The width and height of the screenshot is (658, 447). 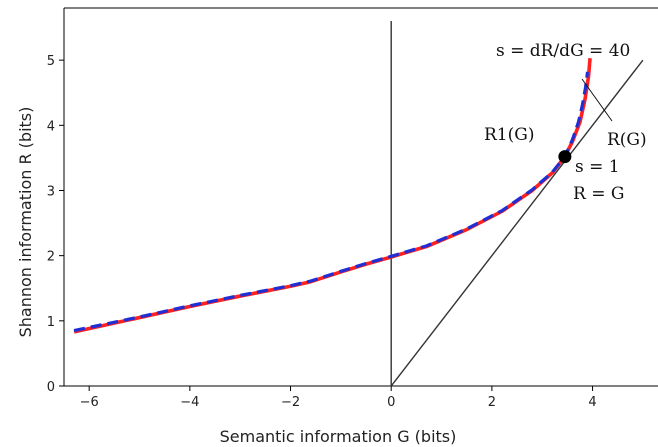 I want to click on slope-annotation: s = dR/dG = 40, so click(x=563, y=51).